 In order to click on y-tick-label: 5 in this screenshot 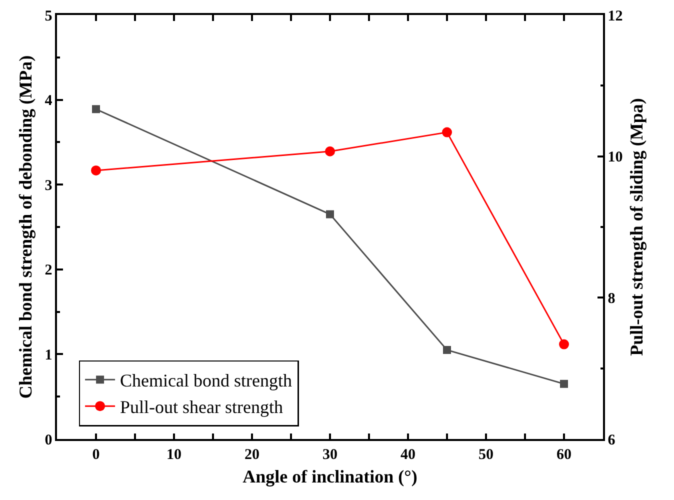, I will do `click(48, 16)`.